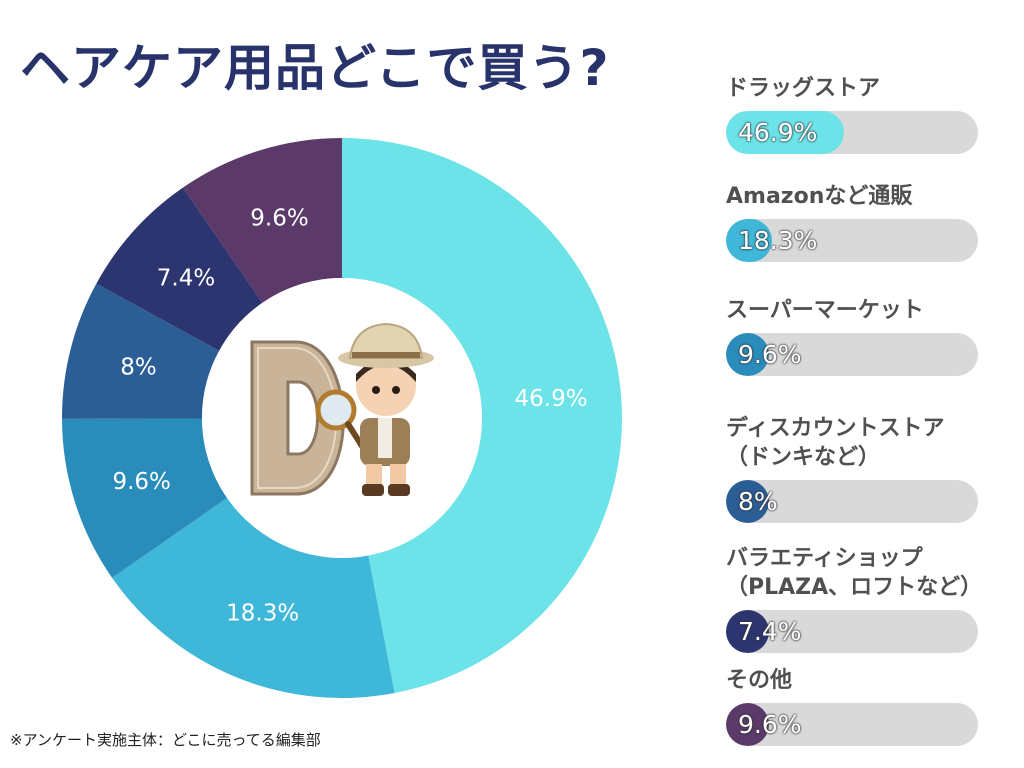 The height and width of the screenshot is (768, 1024). I want to click on bar-category-label: スーパーマーケット, so click(825, 310).